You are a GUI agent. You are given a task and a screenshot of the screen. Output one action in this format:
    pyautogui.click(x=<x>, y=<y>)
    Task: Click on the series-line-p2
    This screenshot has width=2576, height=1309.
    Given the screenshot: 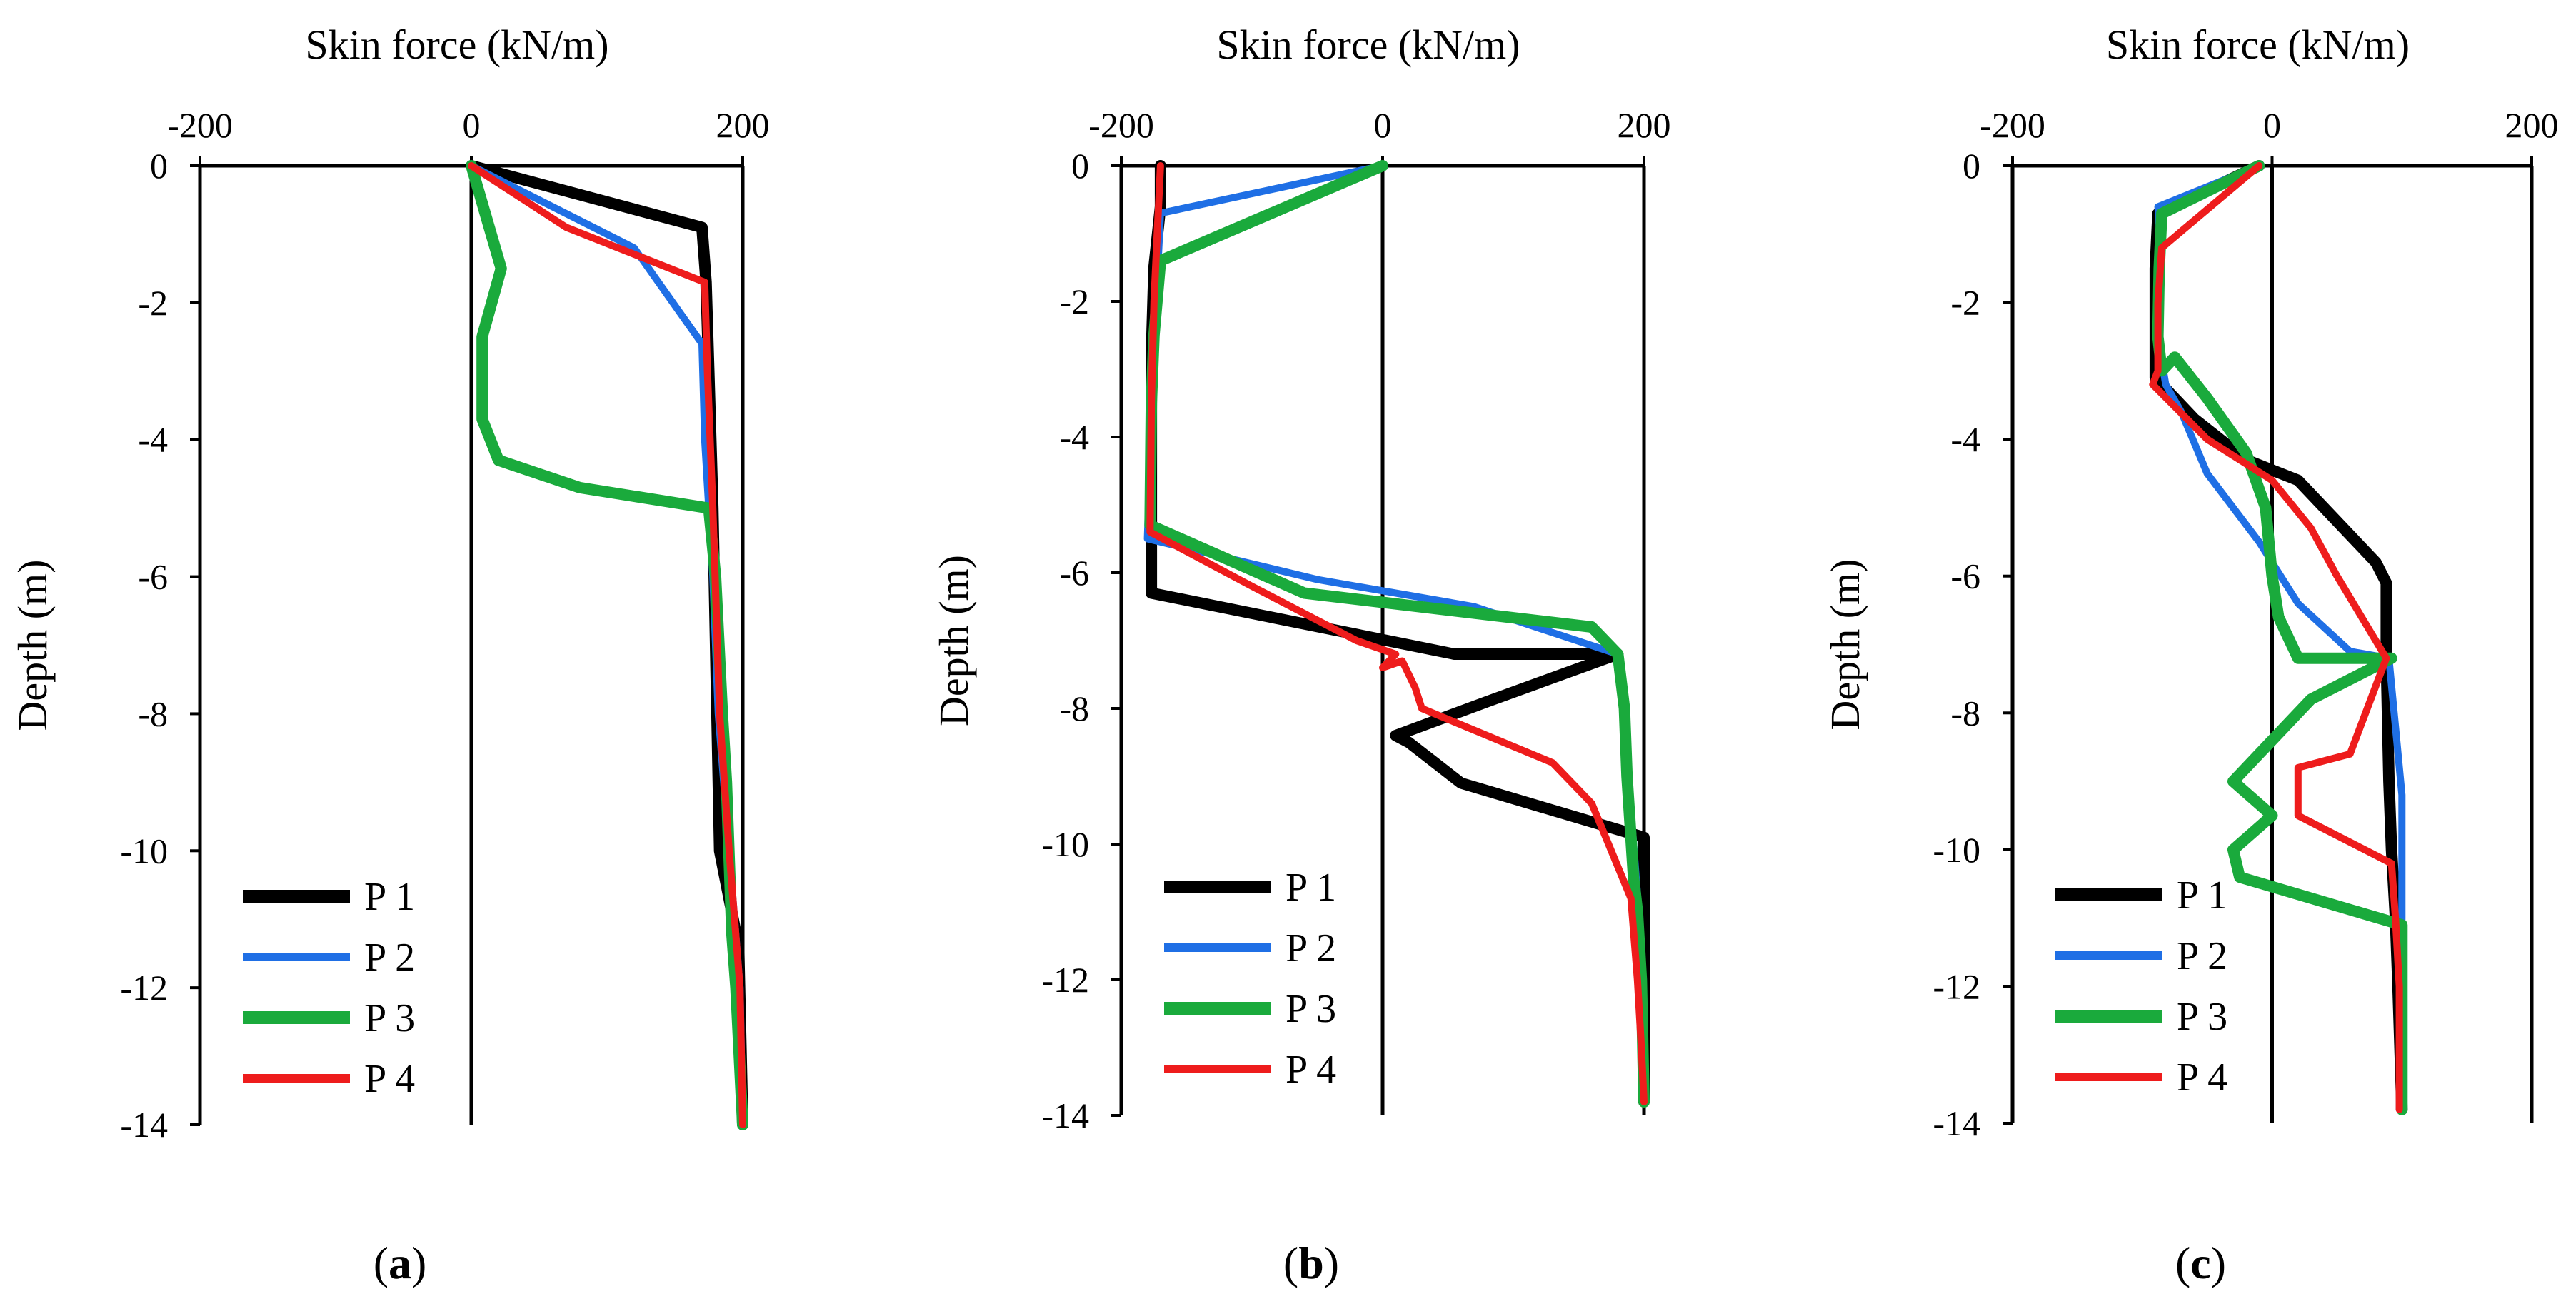 What is the action you would take?
    pyautogui.click(x=1395, y=633)
    